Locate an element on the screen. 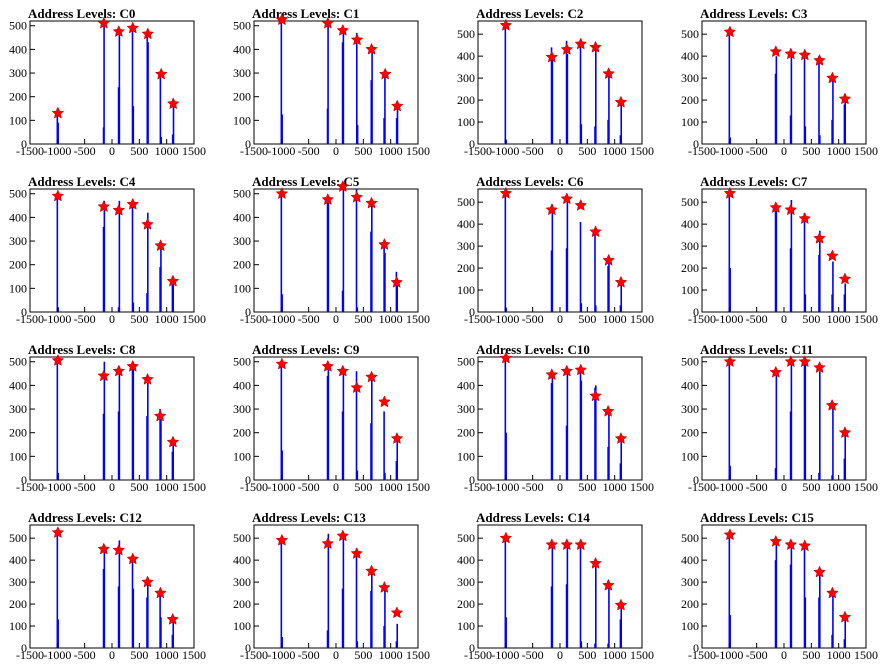 Image resolution: width=896 pixels, height=672 pixels. chart-title: Address Levels: C0 is located at coordinates (81, 13).